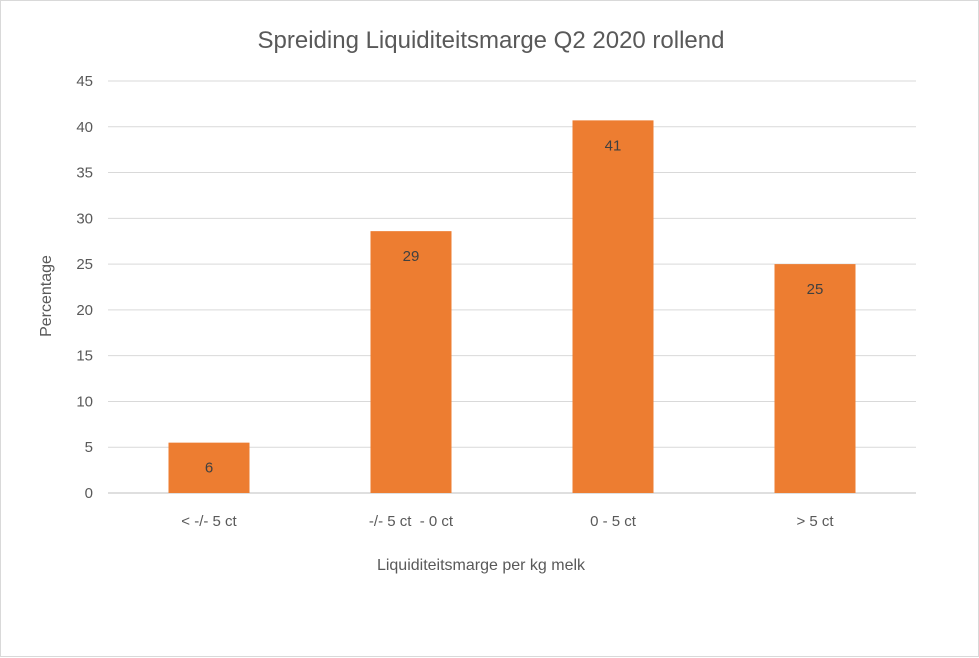 Image resolution: width=979 pixels, height=658 pixels. What do you see at coordinates (613, 145) in the screenshot?
I see `data-label: 41` at bounding box center [613, 145].